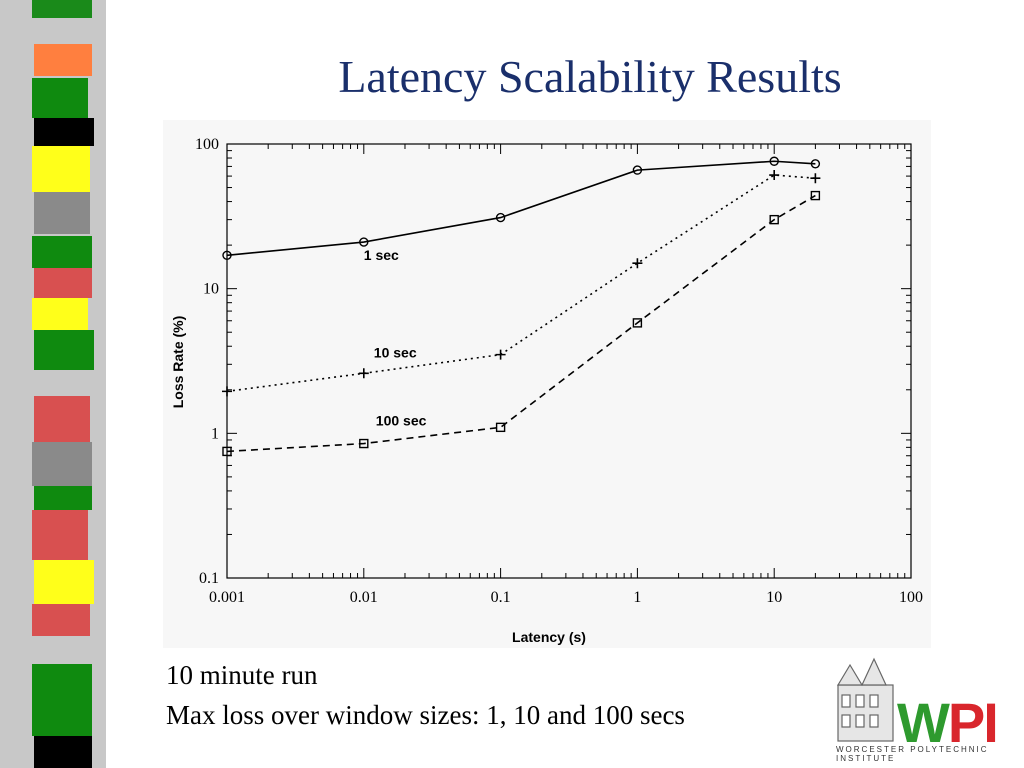 This screenshot has height=768, width=1024. I want to click on caption-run-duration: 10 minute run, so click(242, 675).